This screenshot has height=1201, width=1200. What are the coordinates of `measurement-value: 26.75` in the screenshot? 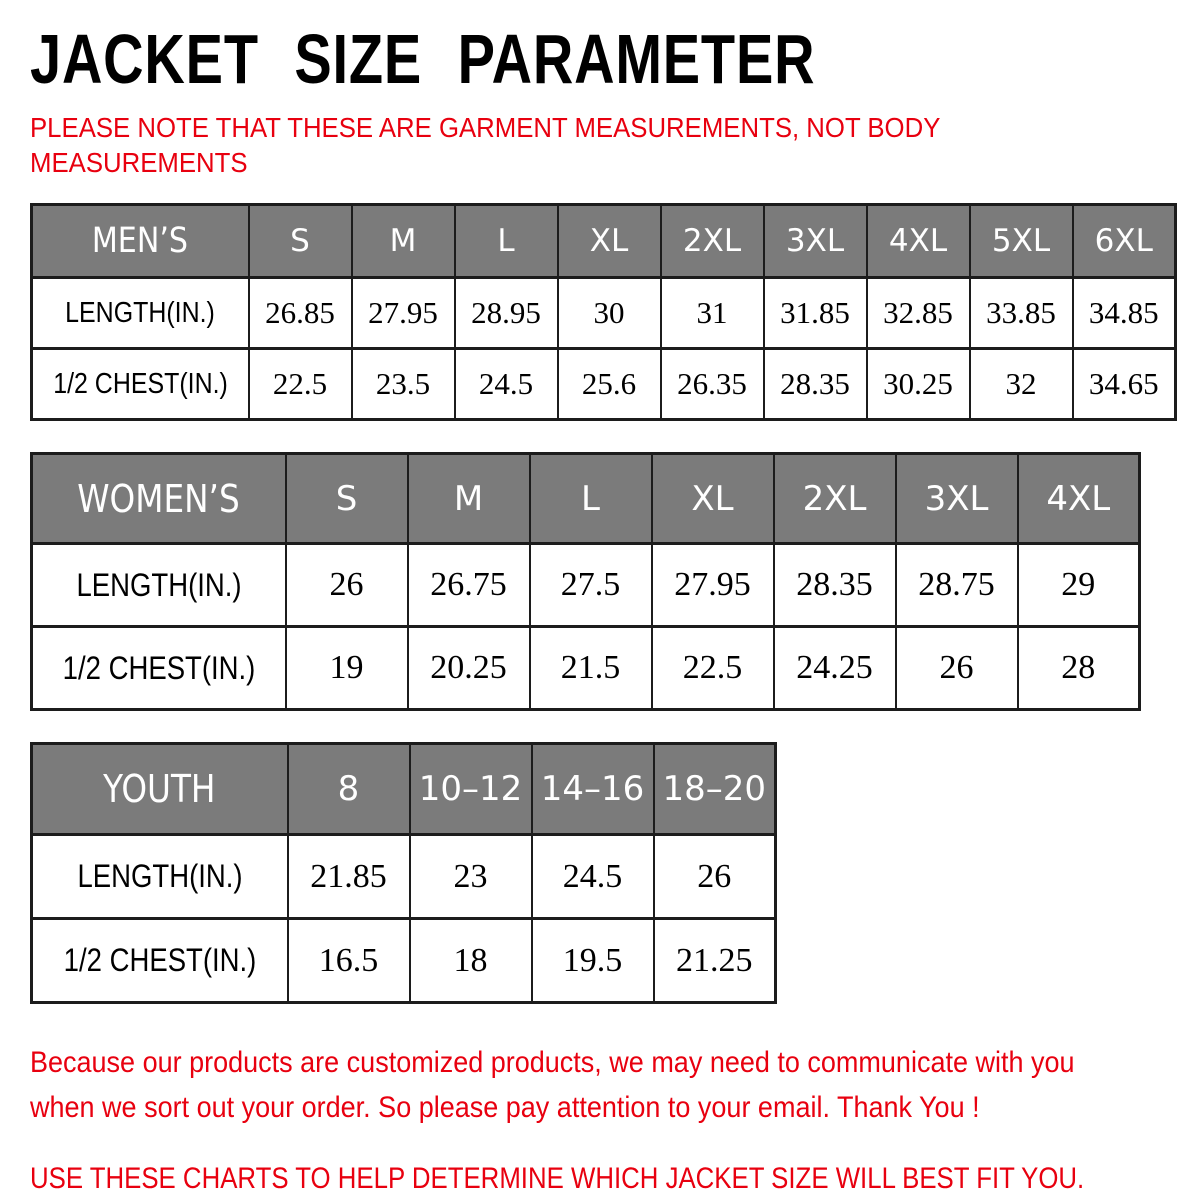 It's located at (468, 585).